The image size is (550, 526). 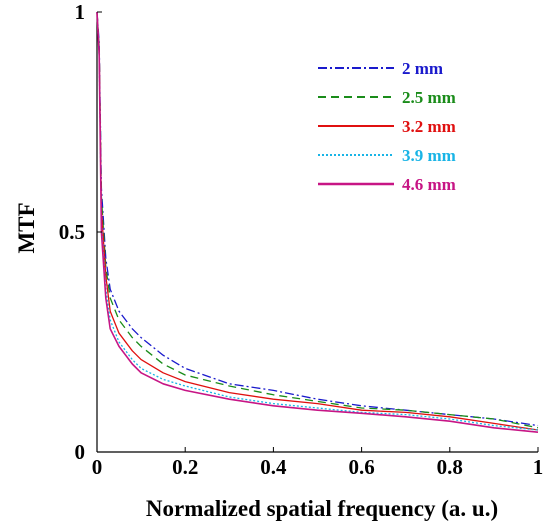 What do you see at coordinates (72, 232) in the screenshot?
I see `y-tick-label: 0.5` at bounding box center [72, 232].